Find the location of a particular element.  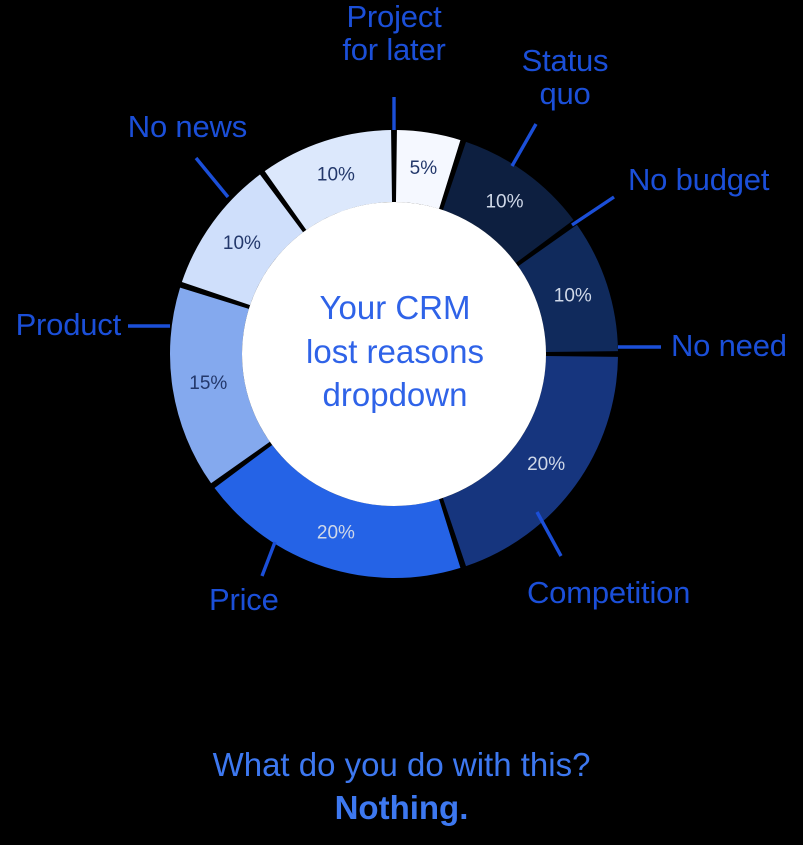

slice-percent-price: 20% is located at coordinates (336, 532).